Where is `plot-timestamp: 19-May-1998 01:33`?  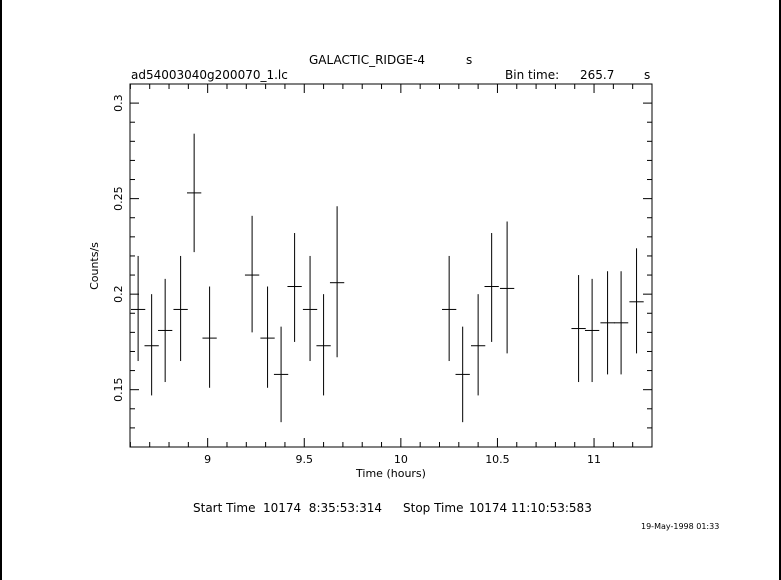
plot-timestamp: 19-May-1998 01:33 is located at coordinates (680, 526).